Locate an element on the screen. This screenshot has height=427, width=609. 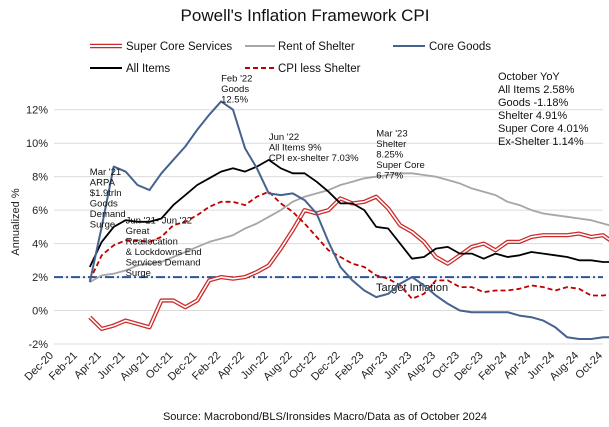
summary-line-0: October YoY is located at coordinates (529, 77).